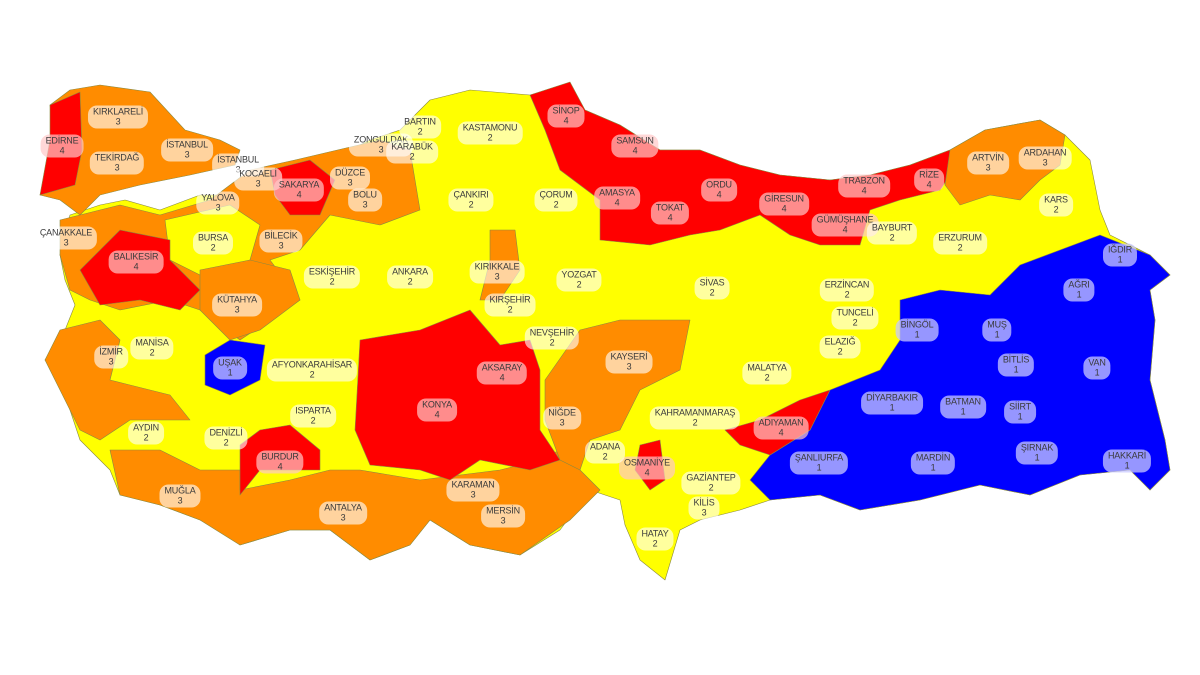 This screenshot has width=1200, height=675. What do you see at coordinates (237, 299) in the screenshot?
I see `province-name: KÜTAHYA` at bounding box center [237, 299].